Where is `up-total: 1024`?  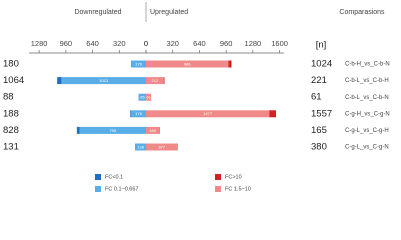
up-total: 1024 is located at coordinates (321, 64).